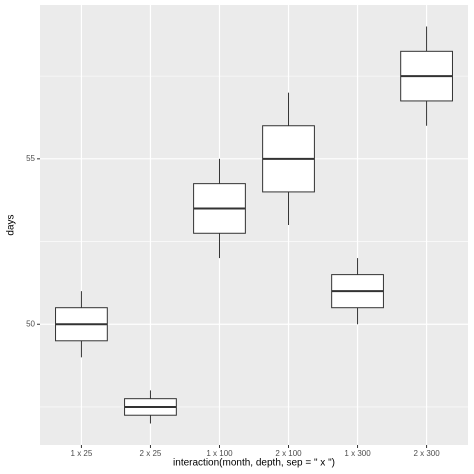  Describe the element at coordinates (254, 463) in the screenshot. I see `x-axis-title: interaction(month, depth, sep = " x ")` at that location.